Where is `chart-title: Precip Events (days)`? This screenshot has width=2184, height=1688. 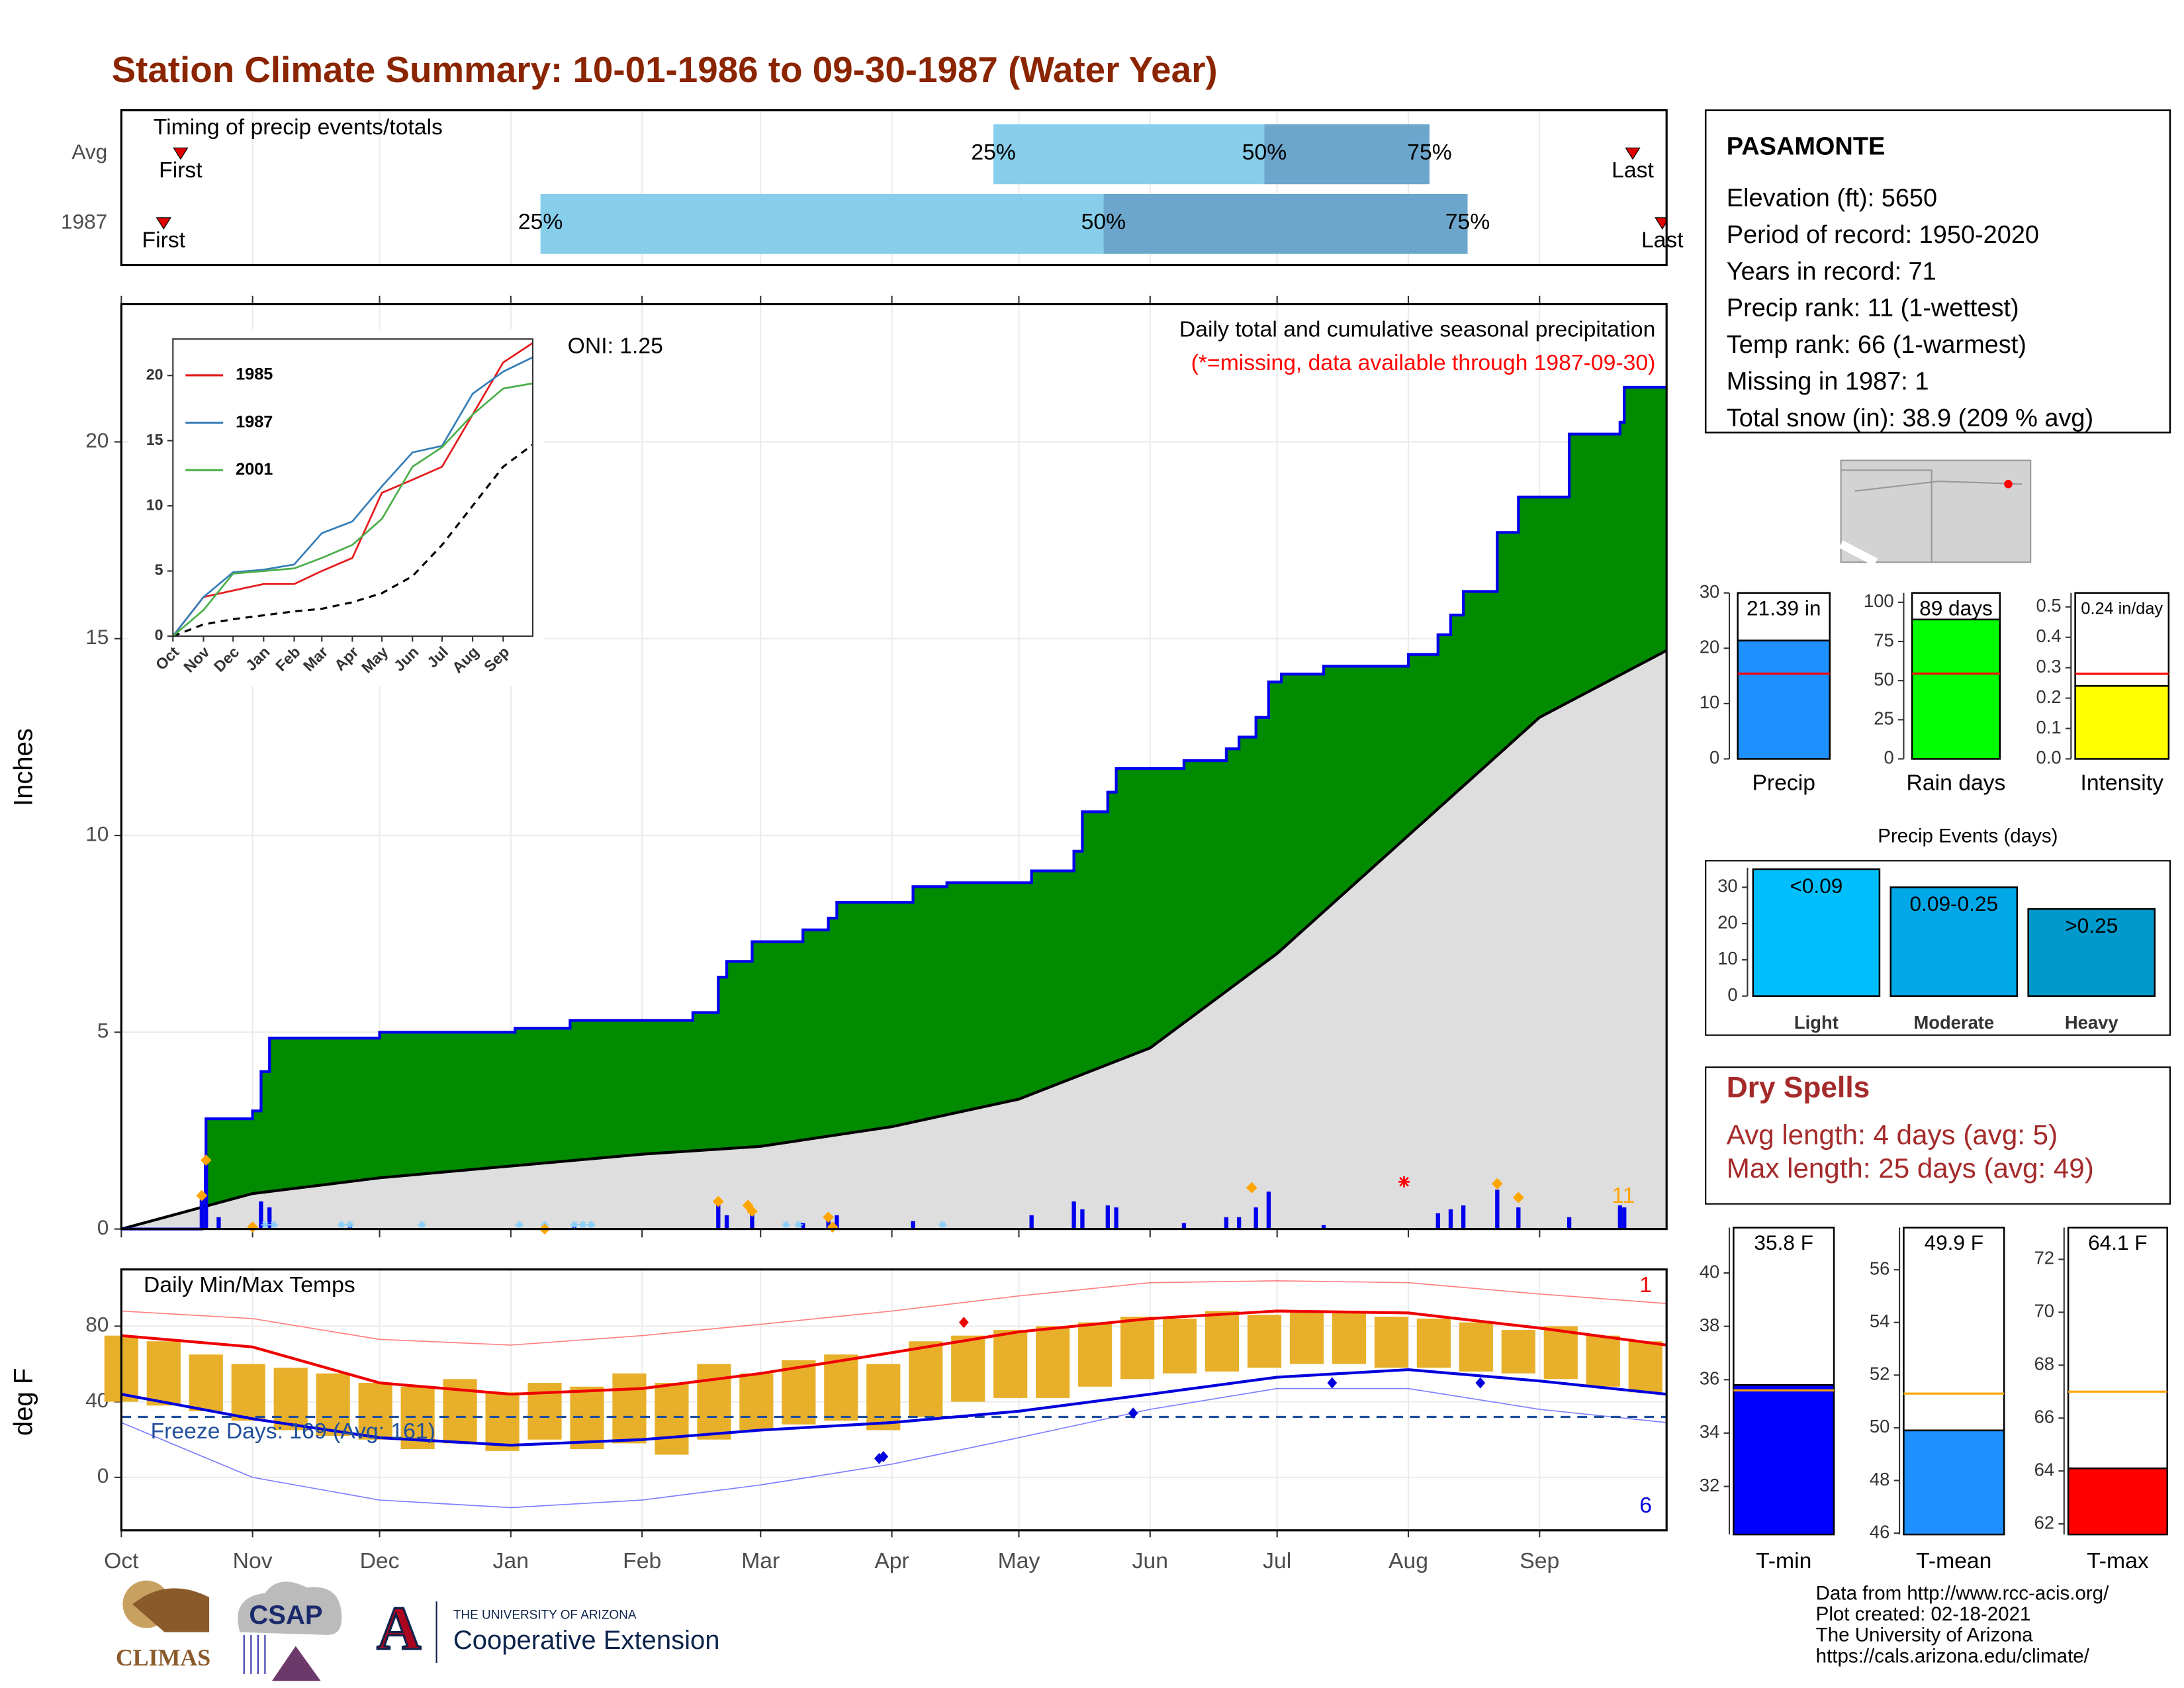 chart-title: Precip Events (days) is located at coordinates (1968, 836).